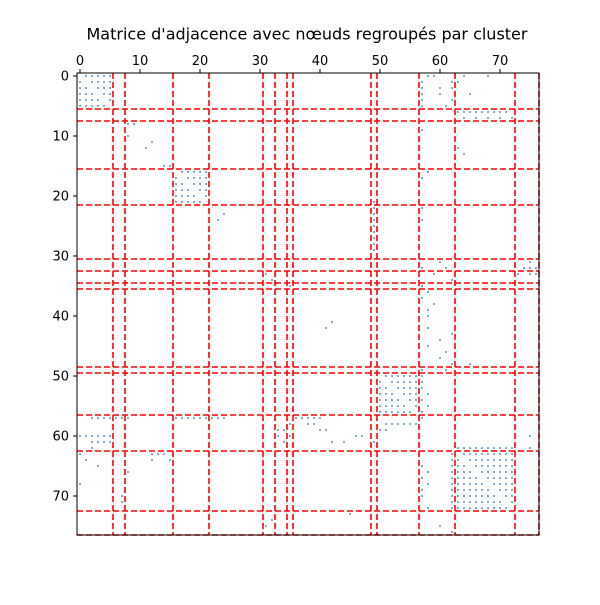  Describe the element at coordinates (440, 61) in the screenshot. I see `x-tick-label: 60` at that location.